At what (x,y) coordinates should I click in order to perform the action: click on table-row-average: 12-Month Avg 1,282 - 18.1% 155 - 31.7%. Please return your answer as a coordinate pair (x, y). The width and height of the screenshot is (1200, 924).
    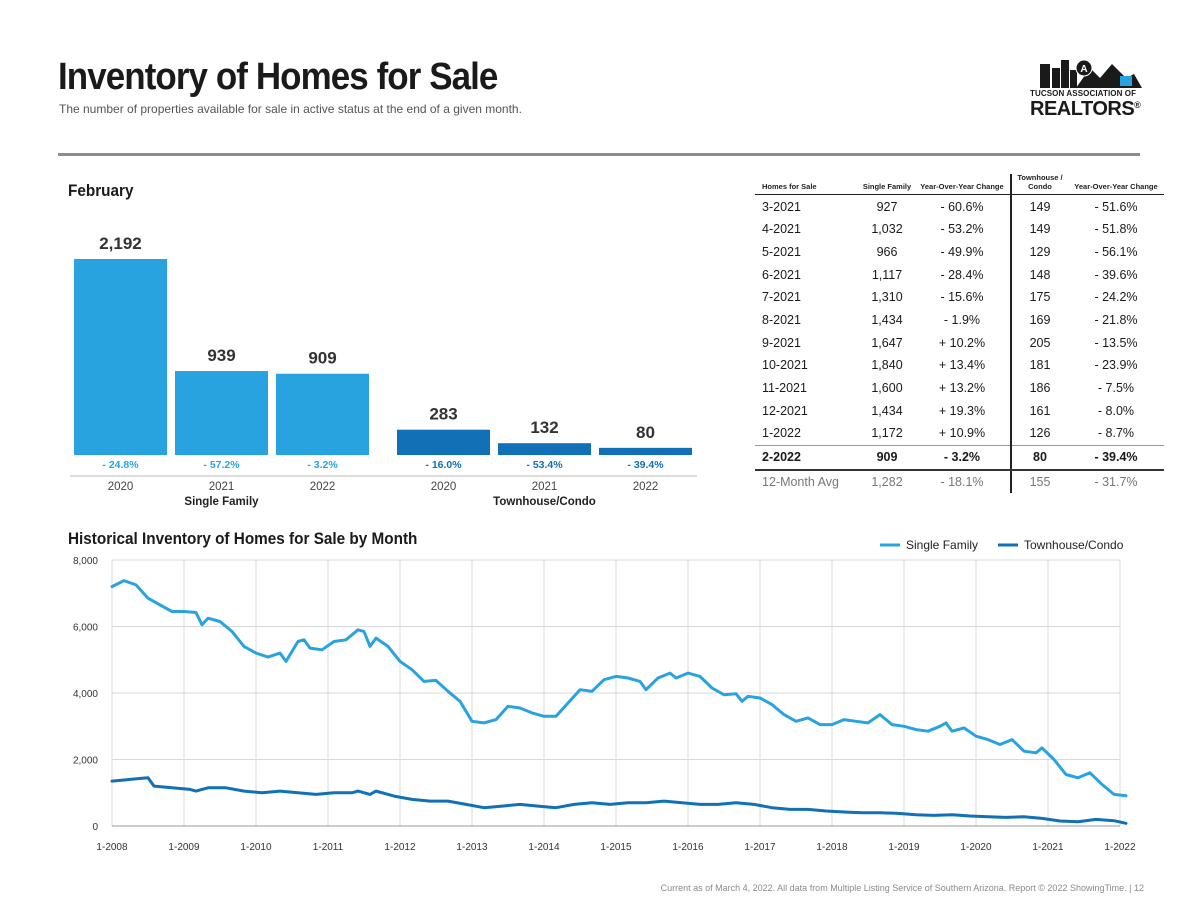
    Looking at the image, I should click on (959, 481).